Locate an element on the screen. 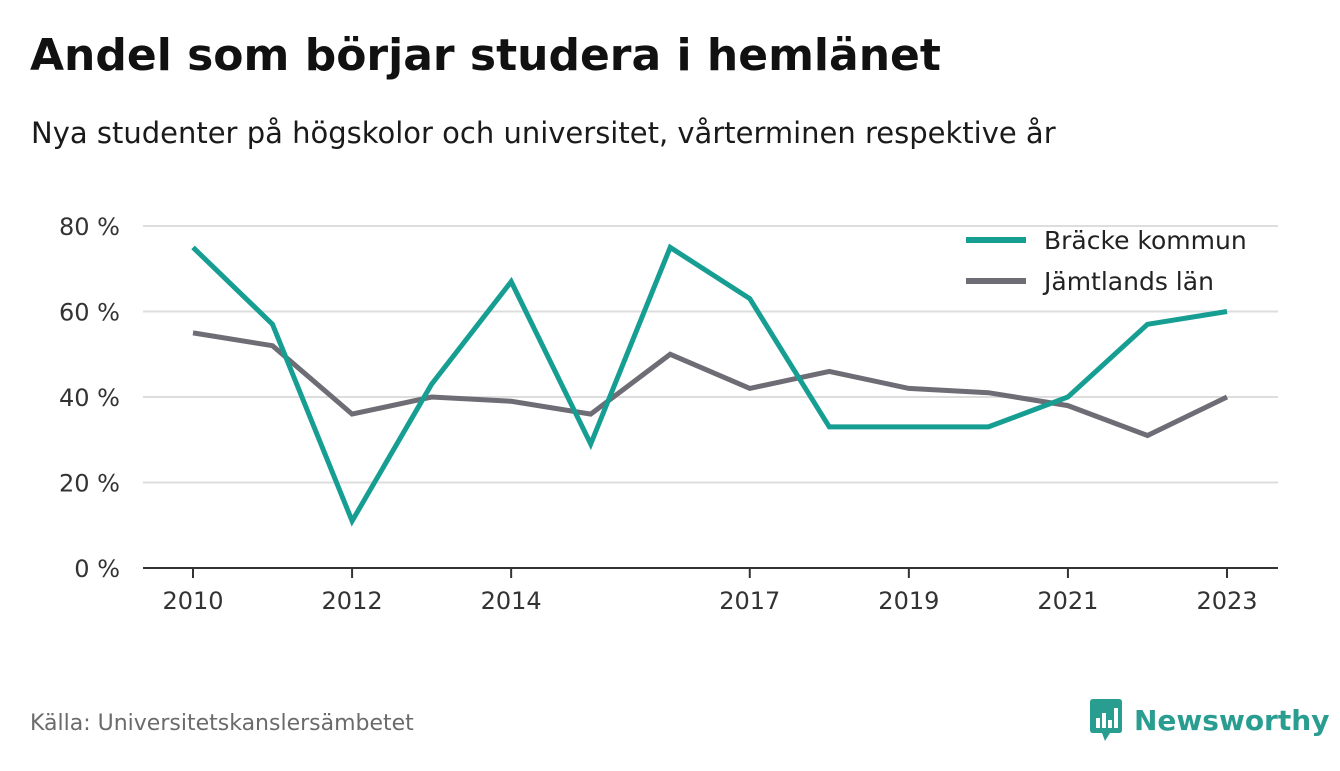 Image resolution: width=1340 pixels, height=771 pixels. brand-logo: Newsworthy is located at coordinates (1208, 720).